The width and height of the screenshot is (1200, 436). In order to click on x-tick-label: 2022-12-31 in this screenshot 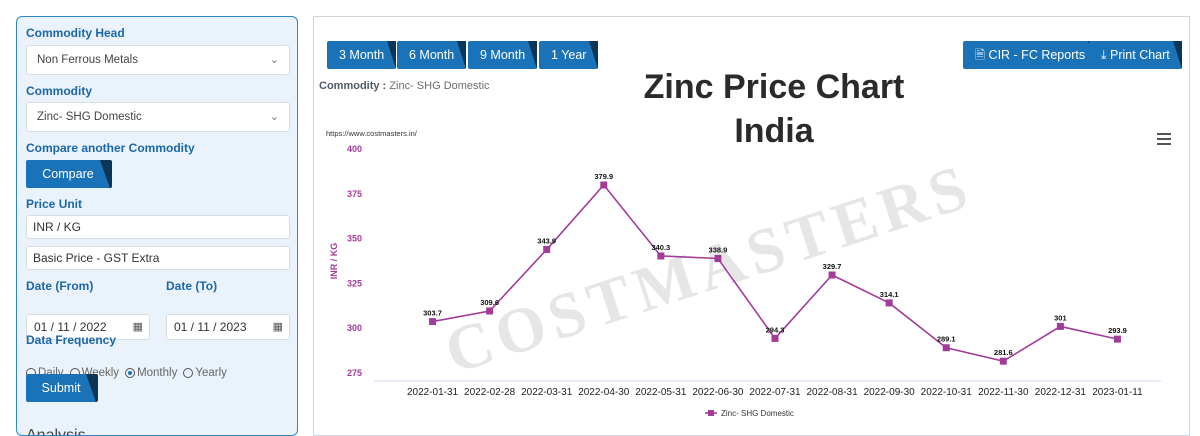, I will do `click(1061, 392)`.